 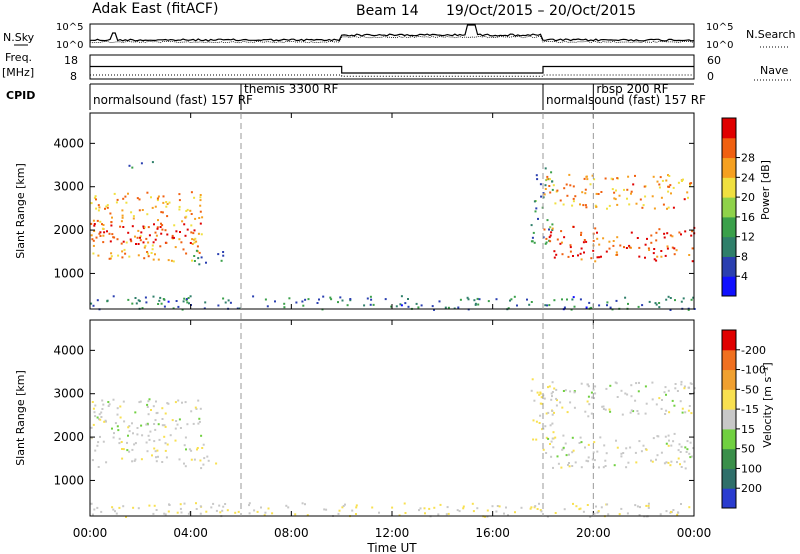 I want to click on beam-label: Beam 14, so click(x=387, y=11).